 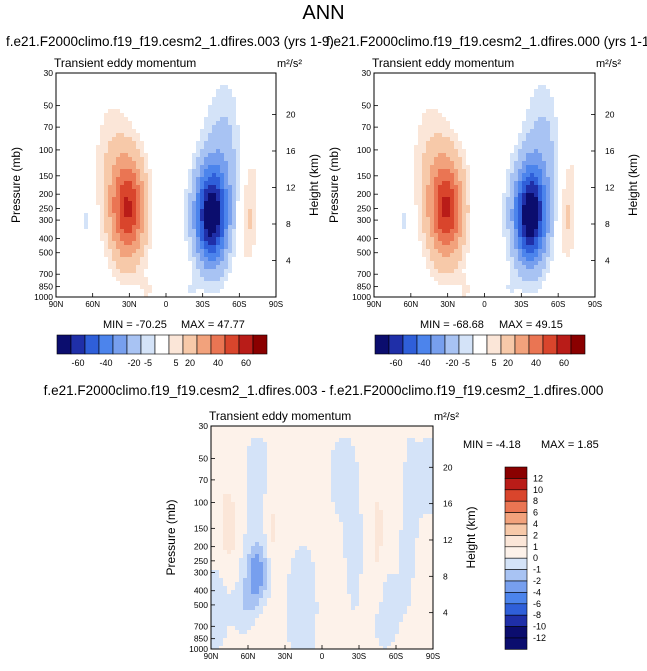 I want to click on panel1-colorbar-label: -5, so click(x=148, y=363).